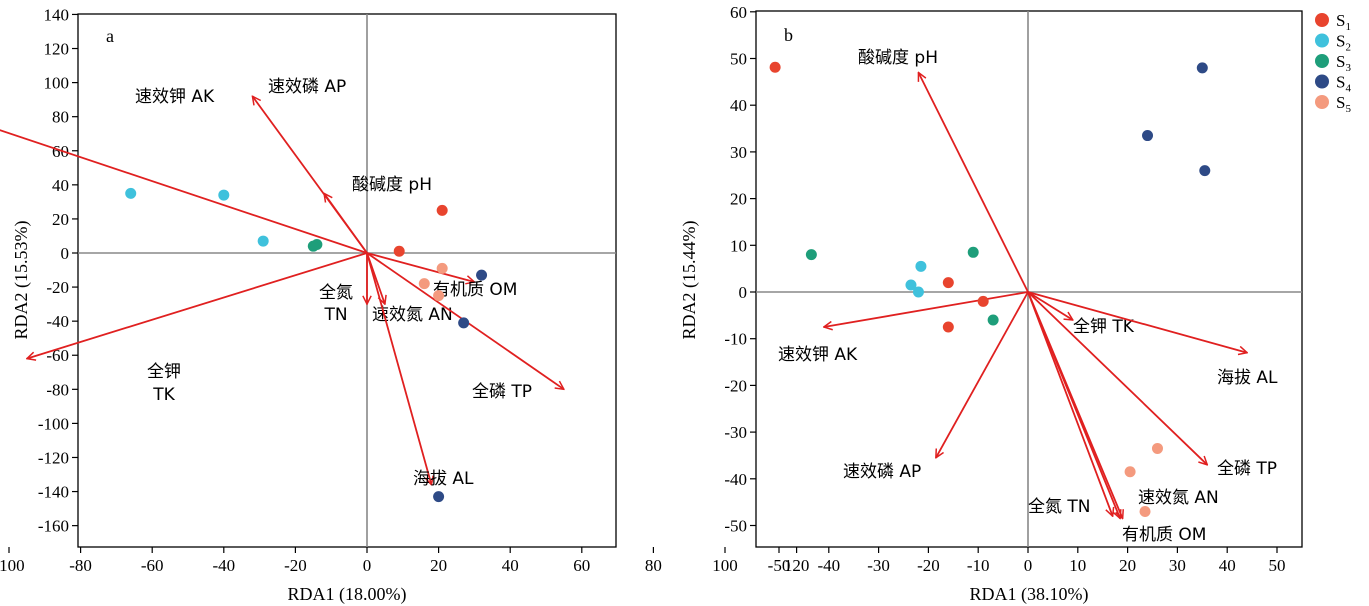  What do you see at coordinates (57, 14) in the screenshot?
I see `y-tick-label: 140` at bounding box center [57, 14].